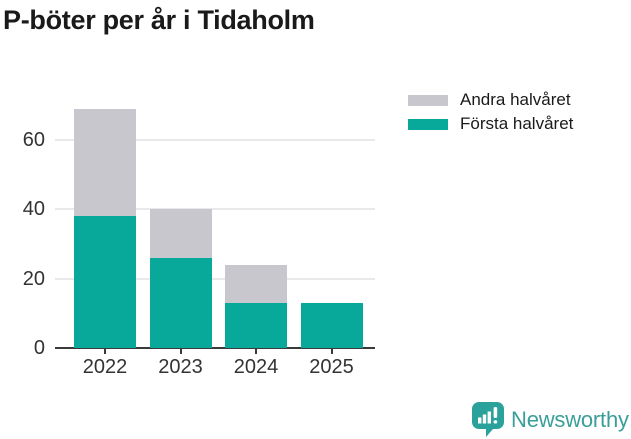 Image resolution: width=631 pixels, height=439 pixels. I want to click on newsworthy-logo: Newsworthy, so click(550, 419).